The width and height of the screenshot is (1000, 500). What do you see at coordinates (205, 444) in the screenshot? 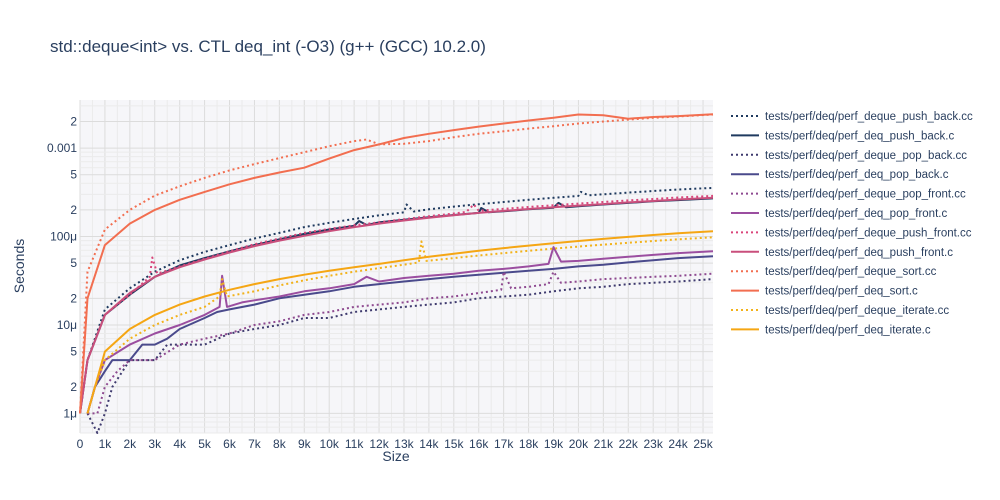
I see `x-tick-label: 5k` at bounding box center [205, 444].